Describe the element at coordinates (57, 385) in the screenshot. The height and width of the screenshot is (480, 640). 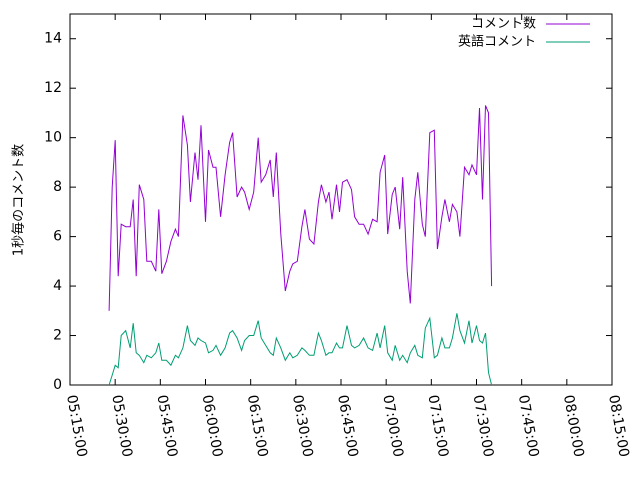
I see `y-tick-label: 0` at that location.